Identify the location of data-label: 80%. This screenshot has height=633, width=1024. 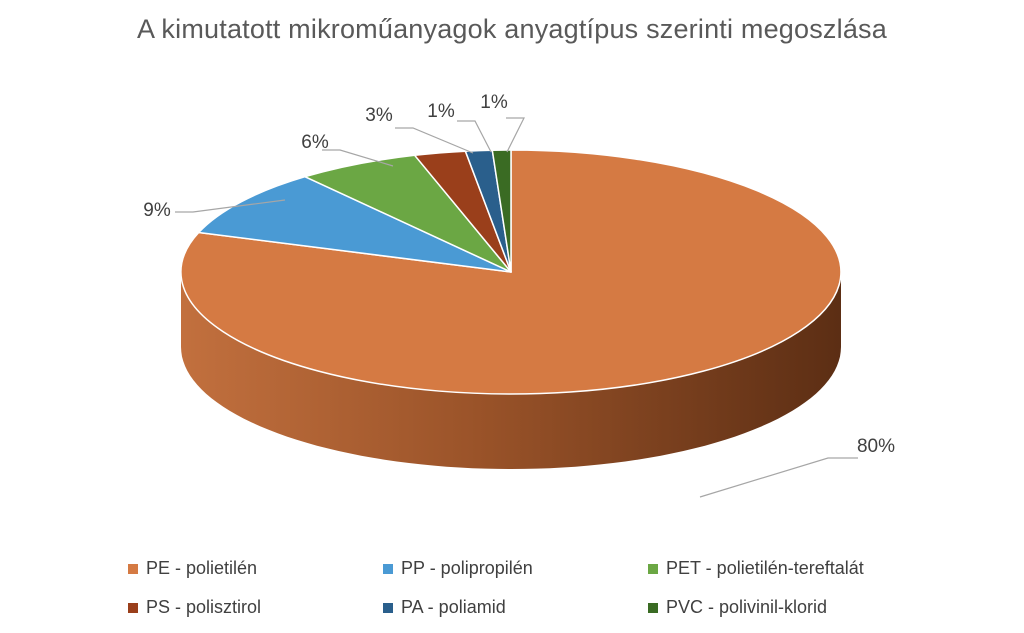
(876, 446).